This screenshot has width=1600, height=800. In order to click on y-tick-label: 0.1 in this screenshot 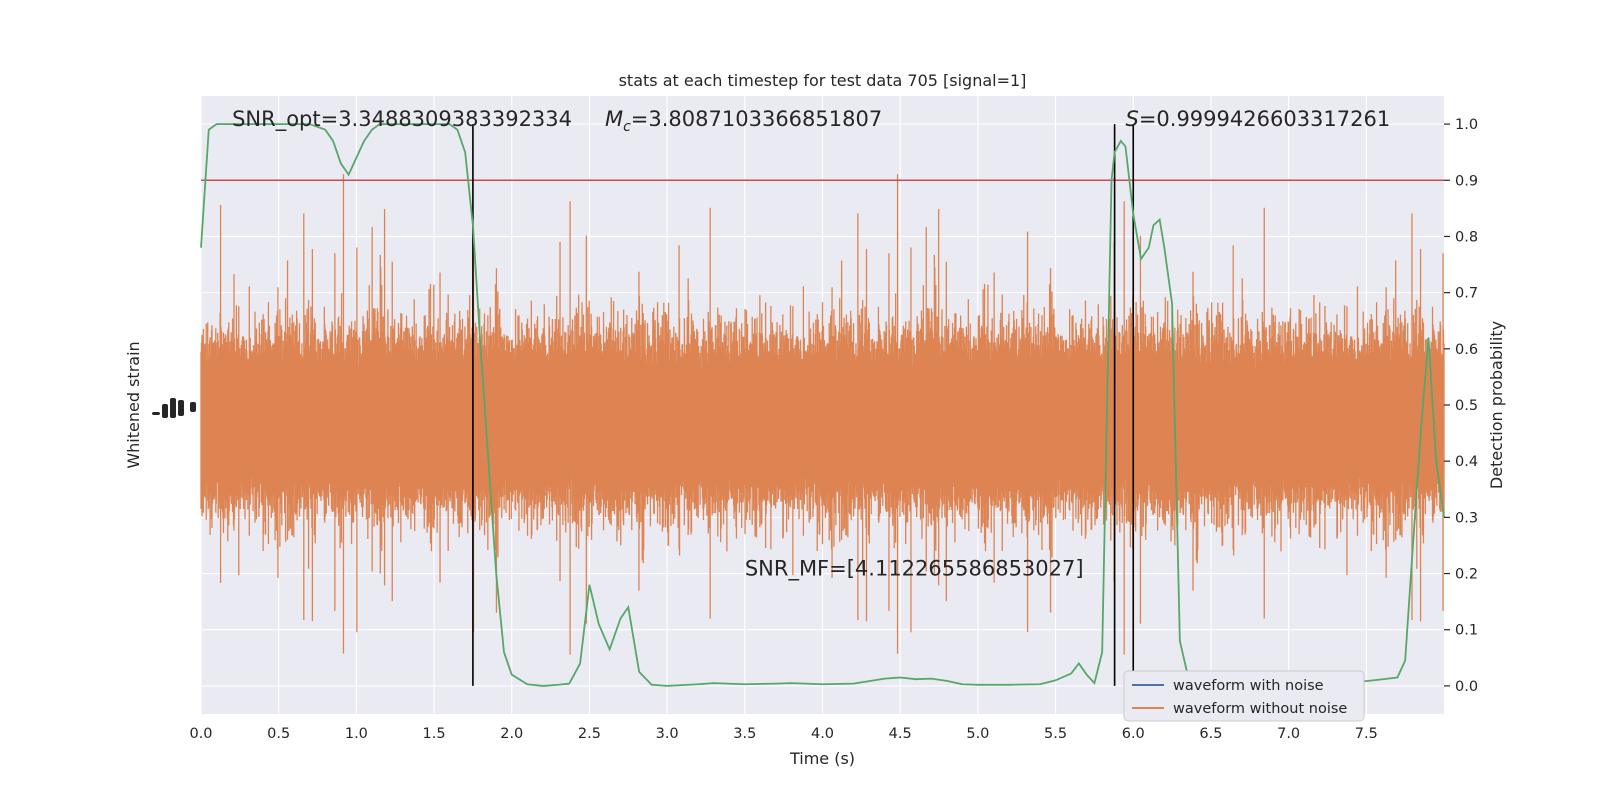, I will do `click(1466, 631)`.